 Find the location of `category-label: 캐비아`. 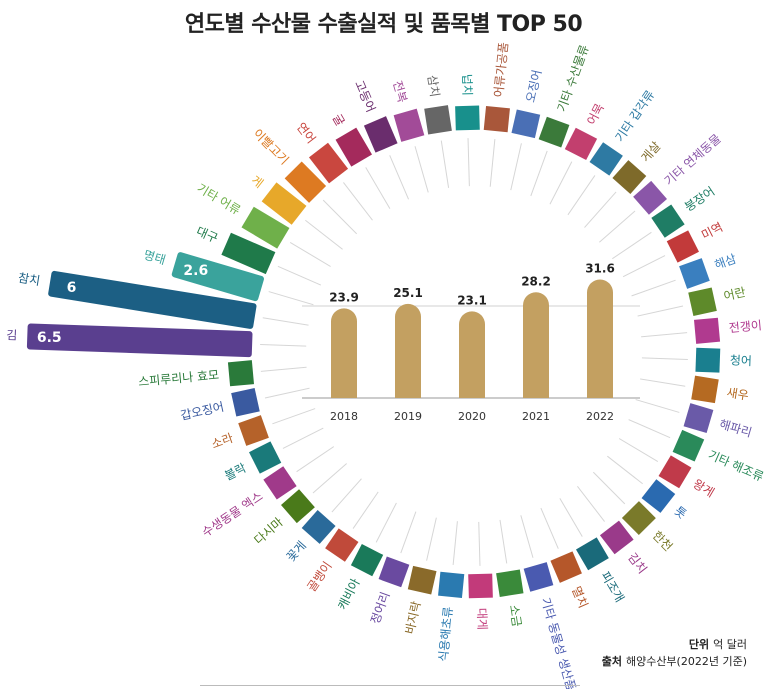

category-label: 캐비아 is located at coordinates (349, 594).